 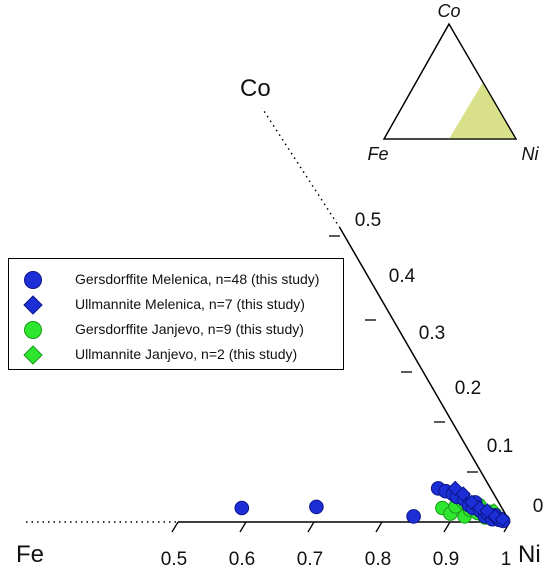 What do you see at coordinates (301, 168) in the screenshot?
I see `co-axis-dotted-extension` at bounding box center [301, 168].